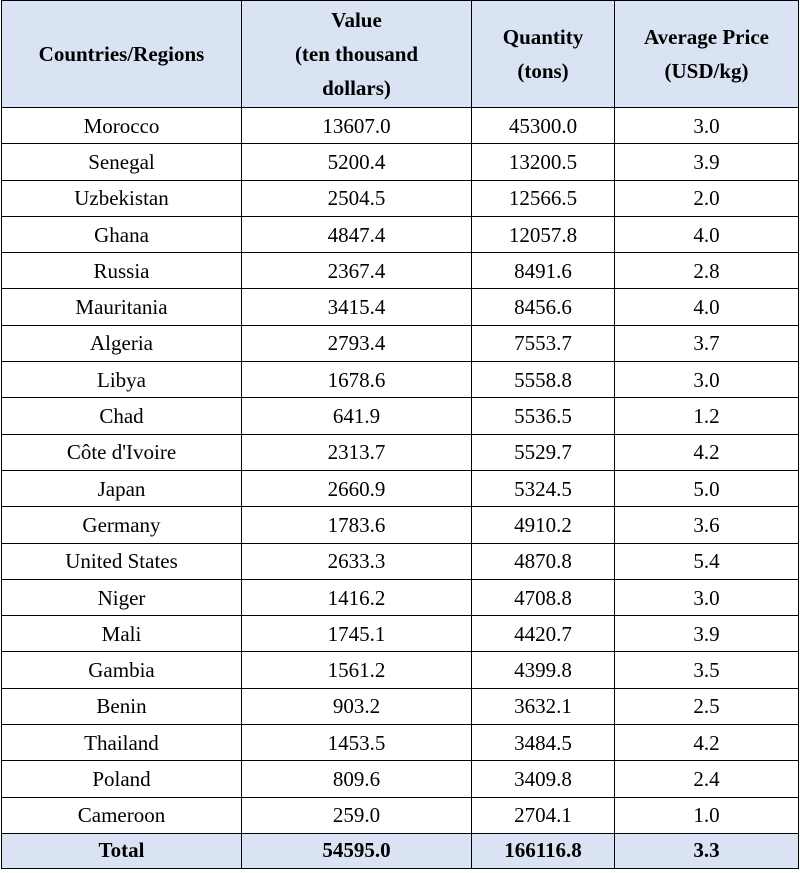 This screenshot has width=800, height=873. Describe the element at coordinates (121, 488) in the screenshot. I see `country-cell: Japan` at that location.